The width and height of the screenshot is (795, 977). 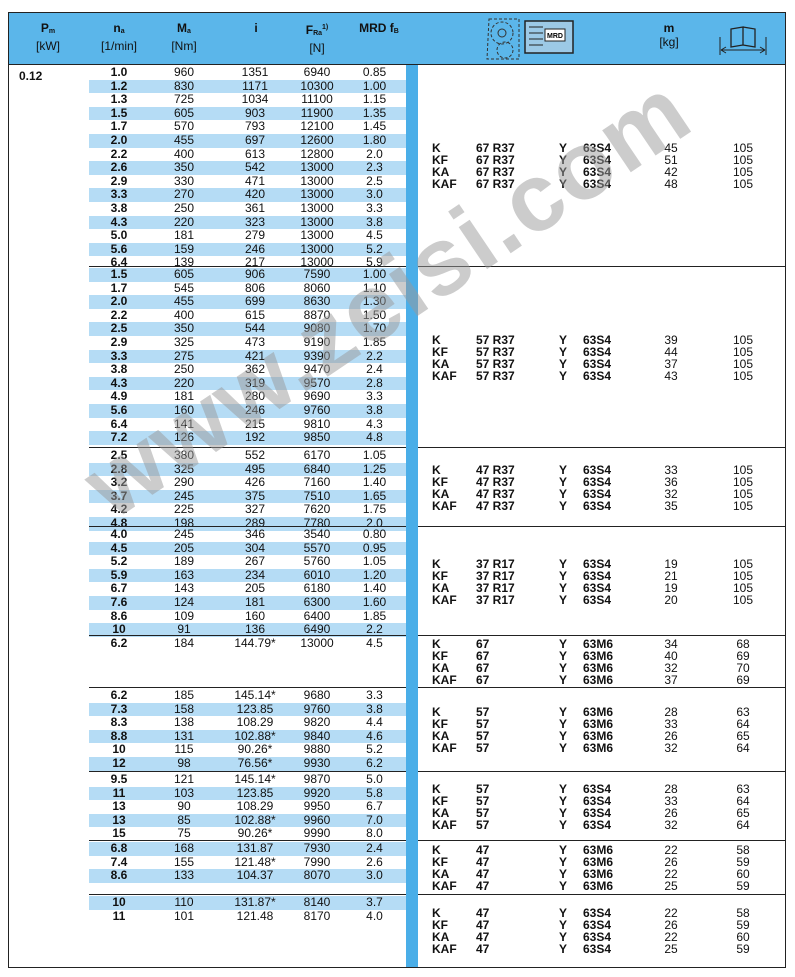 What do you see at coordinates (119, 561) in the screenshot?
I see `output-speed: 5.2` at bounding box center [119, 561].